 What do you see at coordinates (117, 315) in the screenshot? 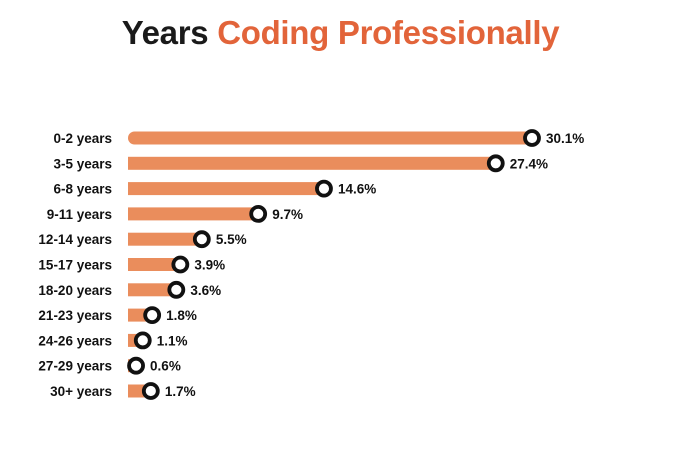
I see `bar-row: 21-23 years 1.8%` at bounding box center [117, 315].